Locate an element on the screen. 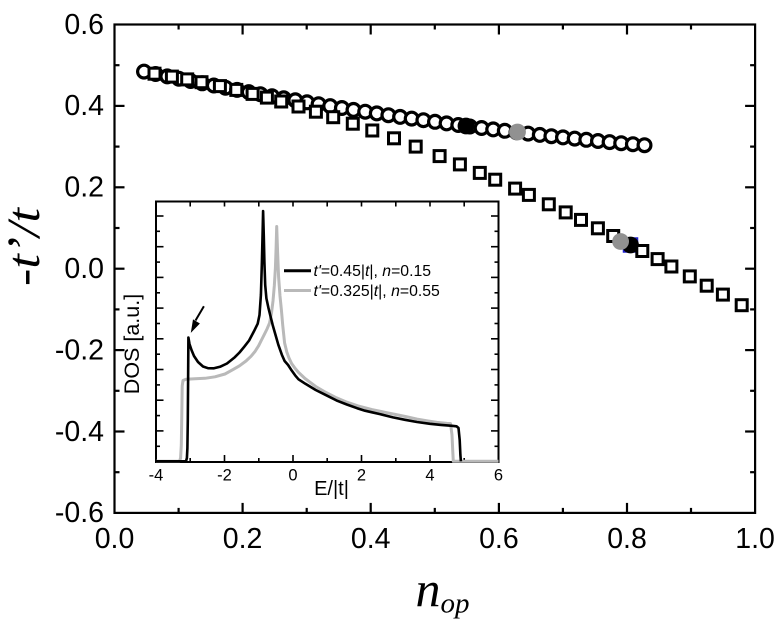 The height and width of the screenshot is (628, 783). svg-text: t'=0.325|t|, n=0.55 is located at coordinates (377, 291).